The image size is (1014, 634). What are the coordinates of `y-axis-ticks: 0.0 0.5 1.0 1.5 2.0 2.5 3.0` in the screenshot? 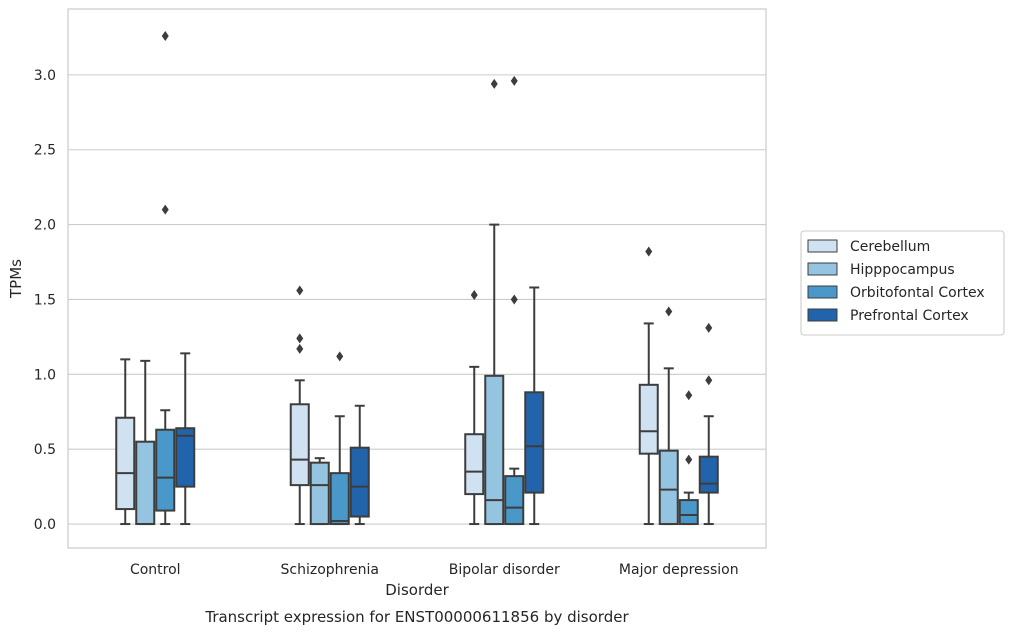 It's located at (45, 300).